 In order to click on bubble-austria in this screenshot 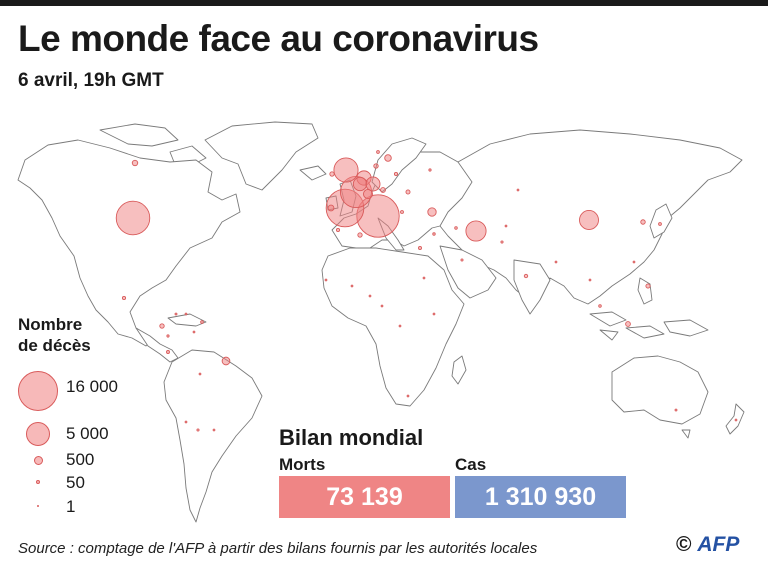, I will do `click(383, 190)`.